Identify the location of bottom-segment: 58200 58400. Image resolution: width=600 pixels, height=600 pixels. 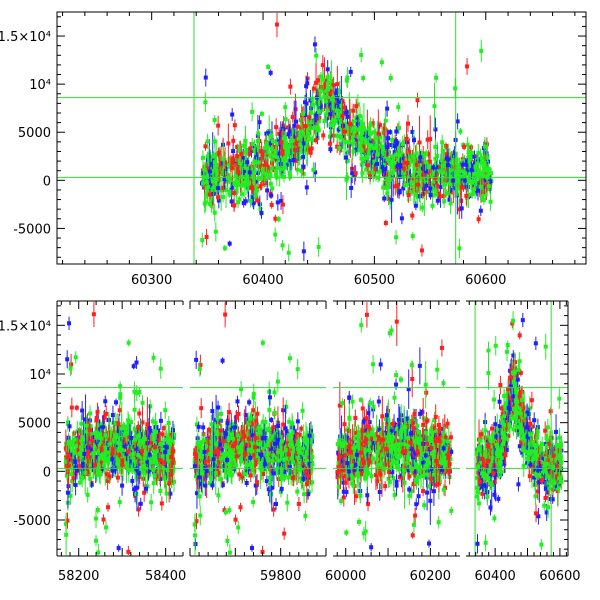
(121, 442).